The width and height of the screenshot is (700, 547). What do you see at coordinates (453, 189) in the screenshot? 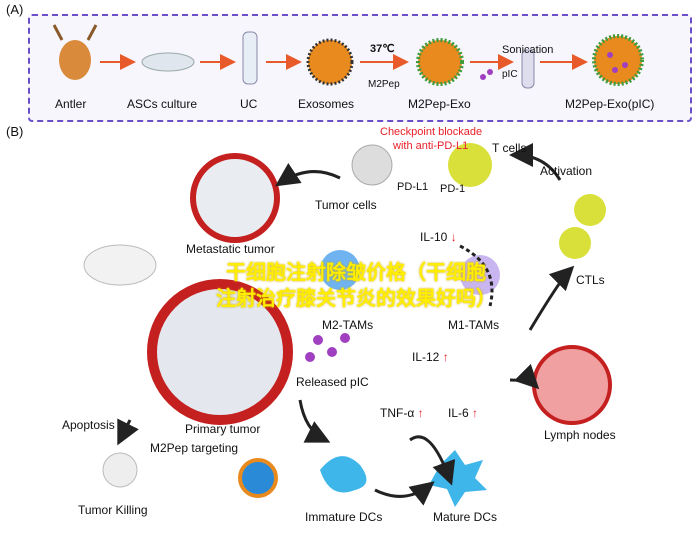
I see `pd-1-label: PD-1` at bounding box center [453, 189].